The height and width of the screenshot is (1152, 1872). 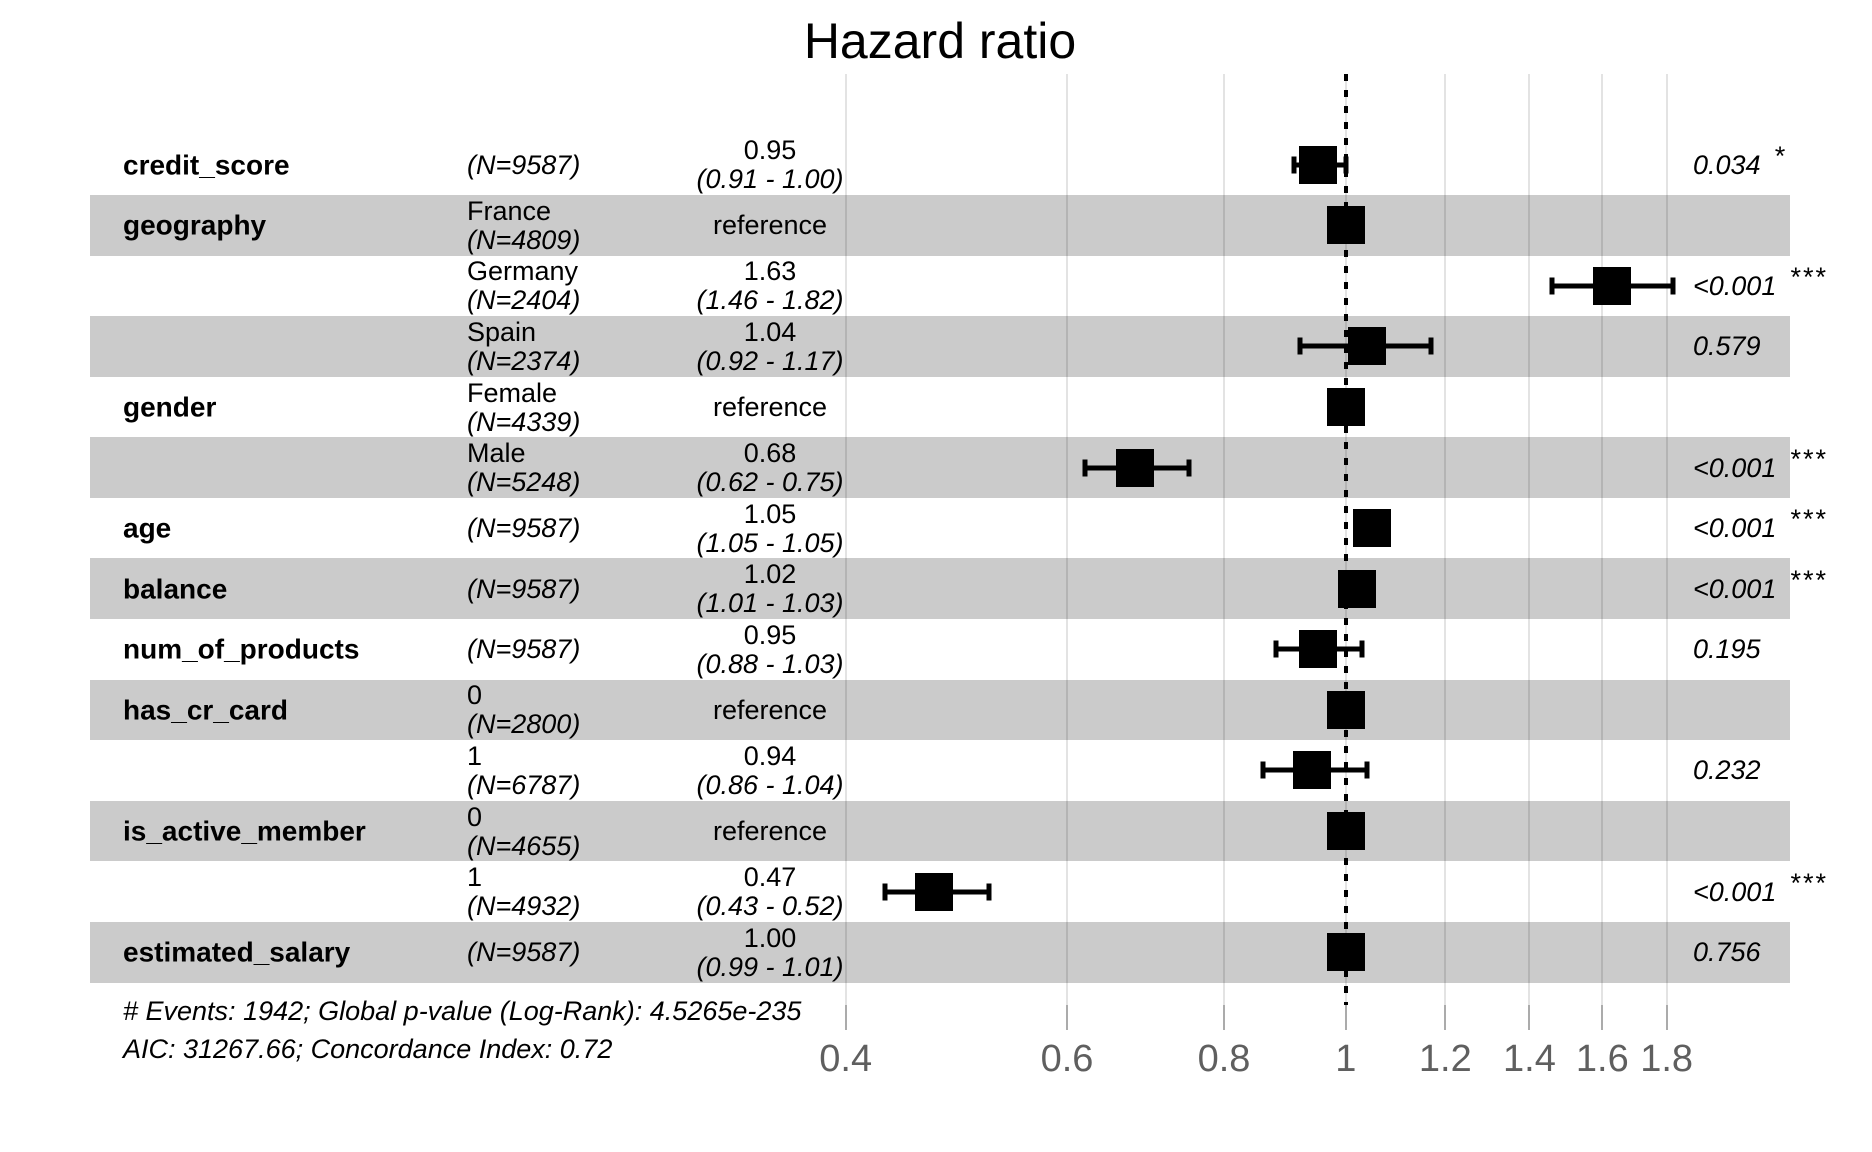 I want to click on row-ci-label: (0.91 - 1.00), so click(x=770, y=179).